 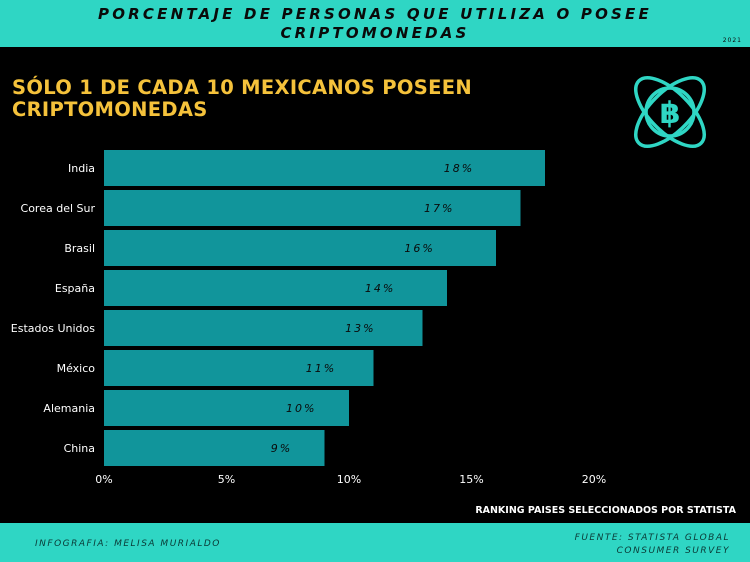 What do you see at coordinates (81, 168) in the screenshot?
I see `category-label: India` at bounding box center [81, 168].